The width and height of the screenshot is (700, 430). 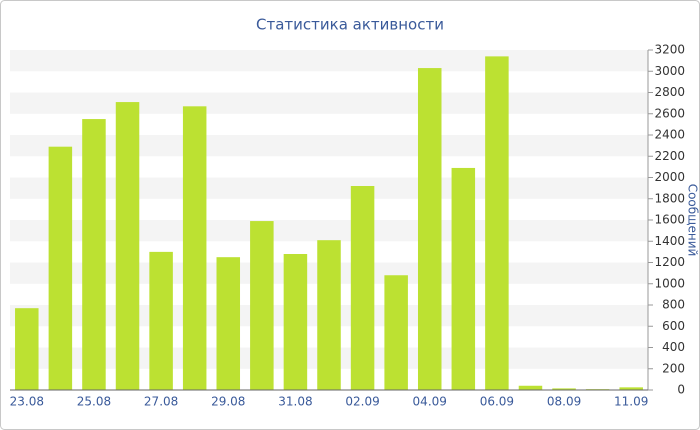 What do you see at coordinates (669, 241) in the screenshot?
I see `y-tick-label: 1400` at bounding box center [669, 241].